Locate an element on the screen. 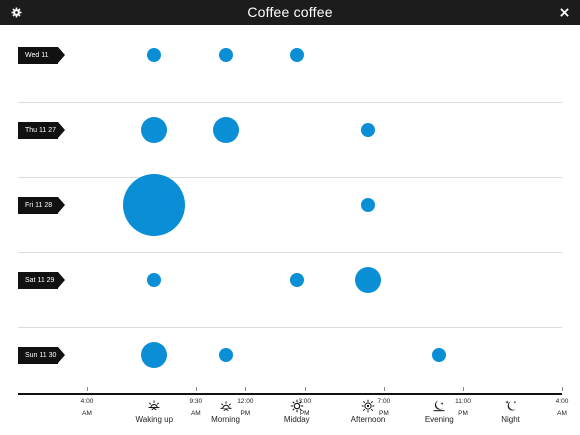 The width and height of the screenshot is (580, 435). period-marker: Morning is located at coordinates (226, 411).